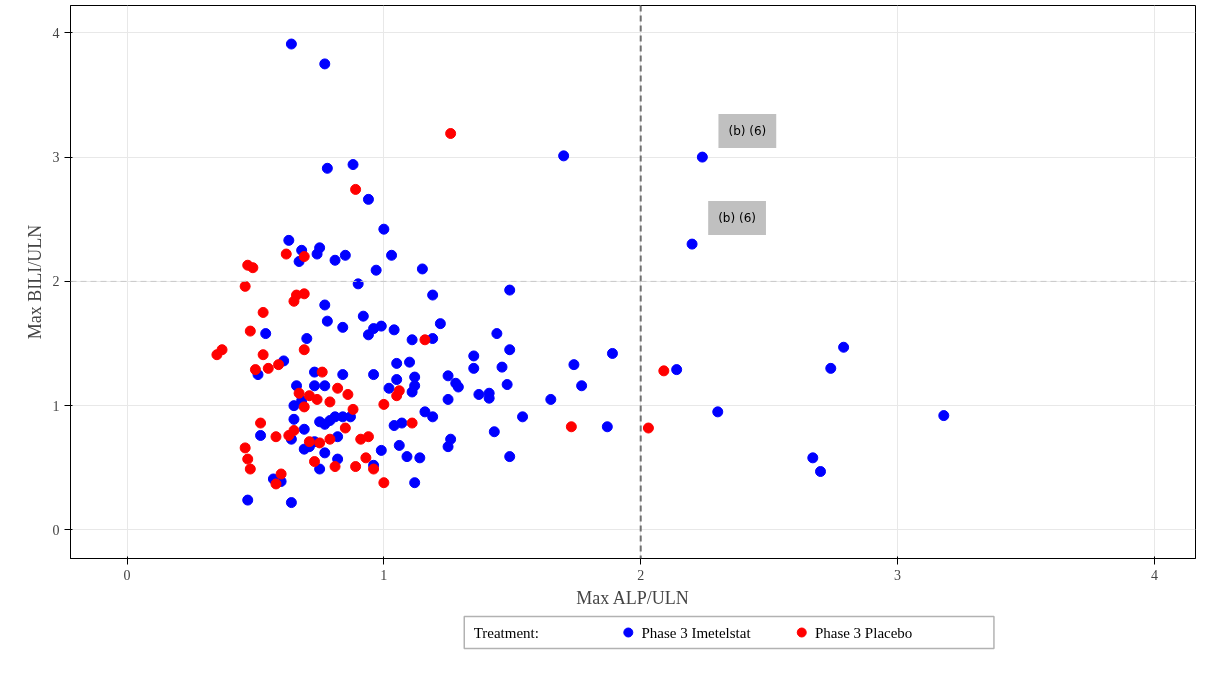 Image resolution: width=1207 pixels, height=686 pixels. Describe the element at coordinates (641, 575) in the screenshot. I see `x-tick-label: 2` at that location.